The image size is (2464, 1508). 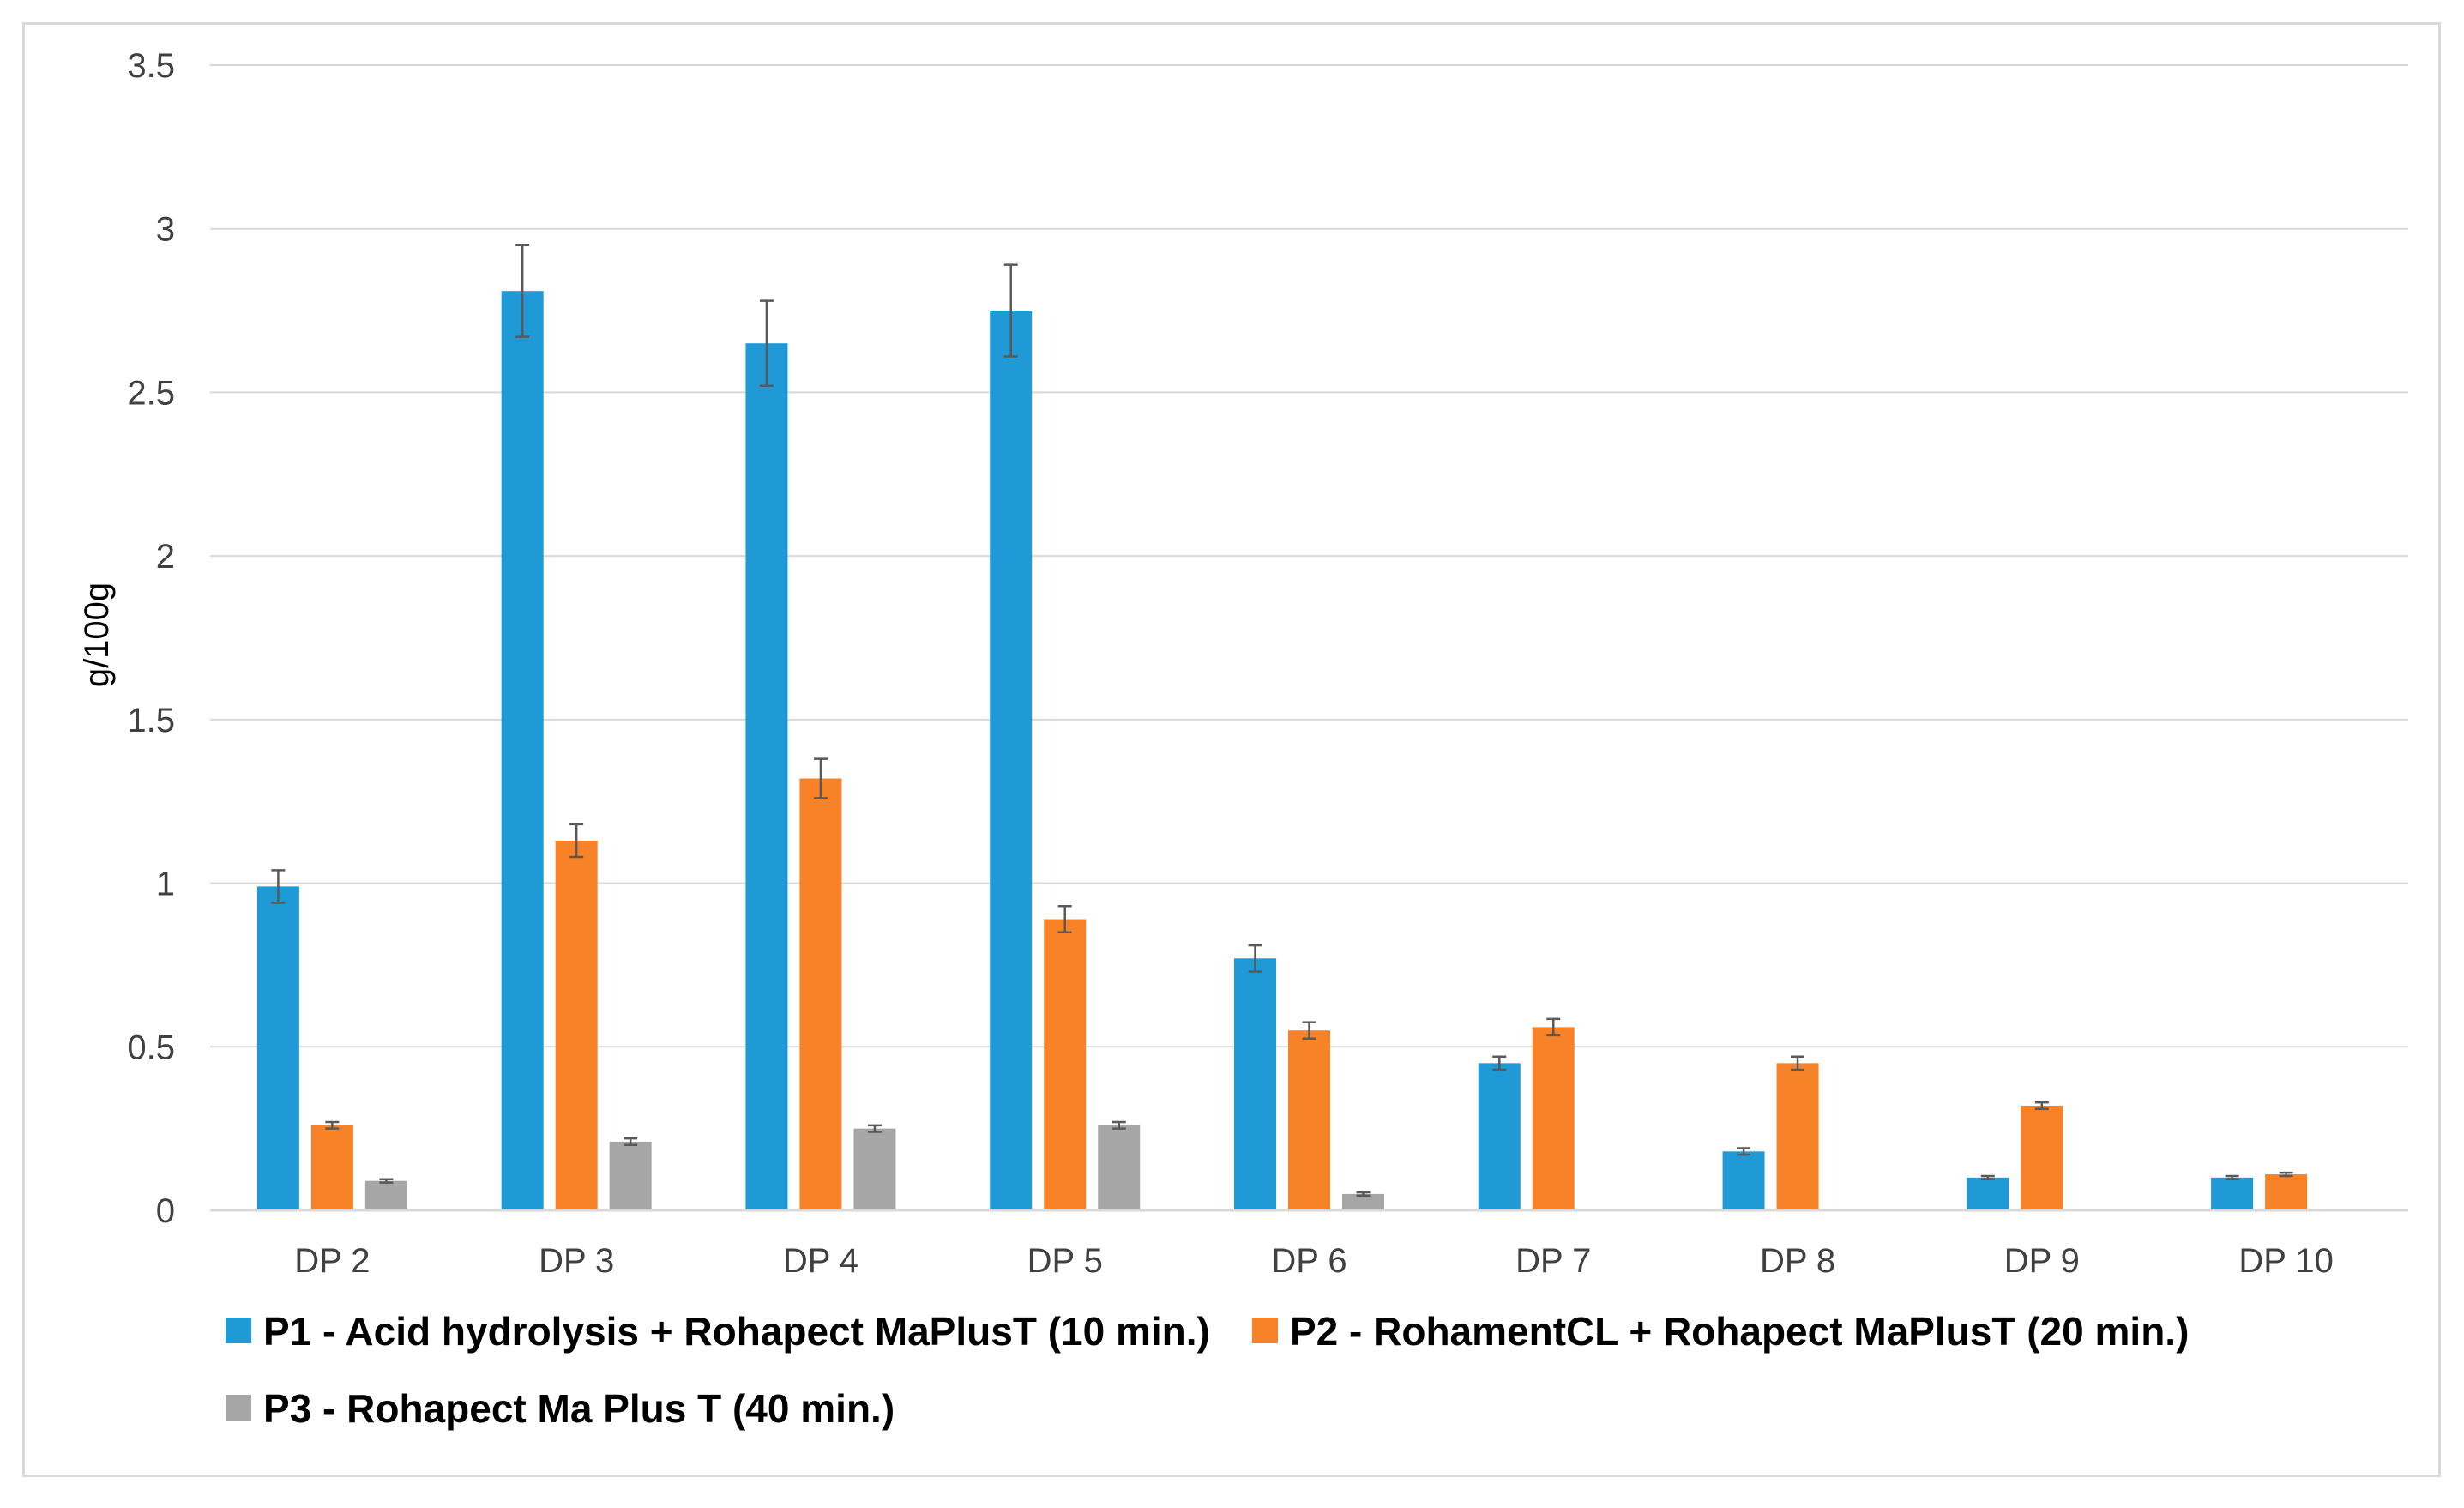 What do you see at coordinates (151, 393) in the screenshot?
I see `y-tick-label: 2.5` at bounding box center [151, 393].